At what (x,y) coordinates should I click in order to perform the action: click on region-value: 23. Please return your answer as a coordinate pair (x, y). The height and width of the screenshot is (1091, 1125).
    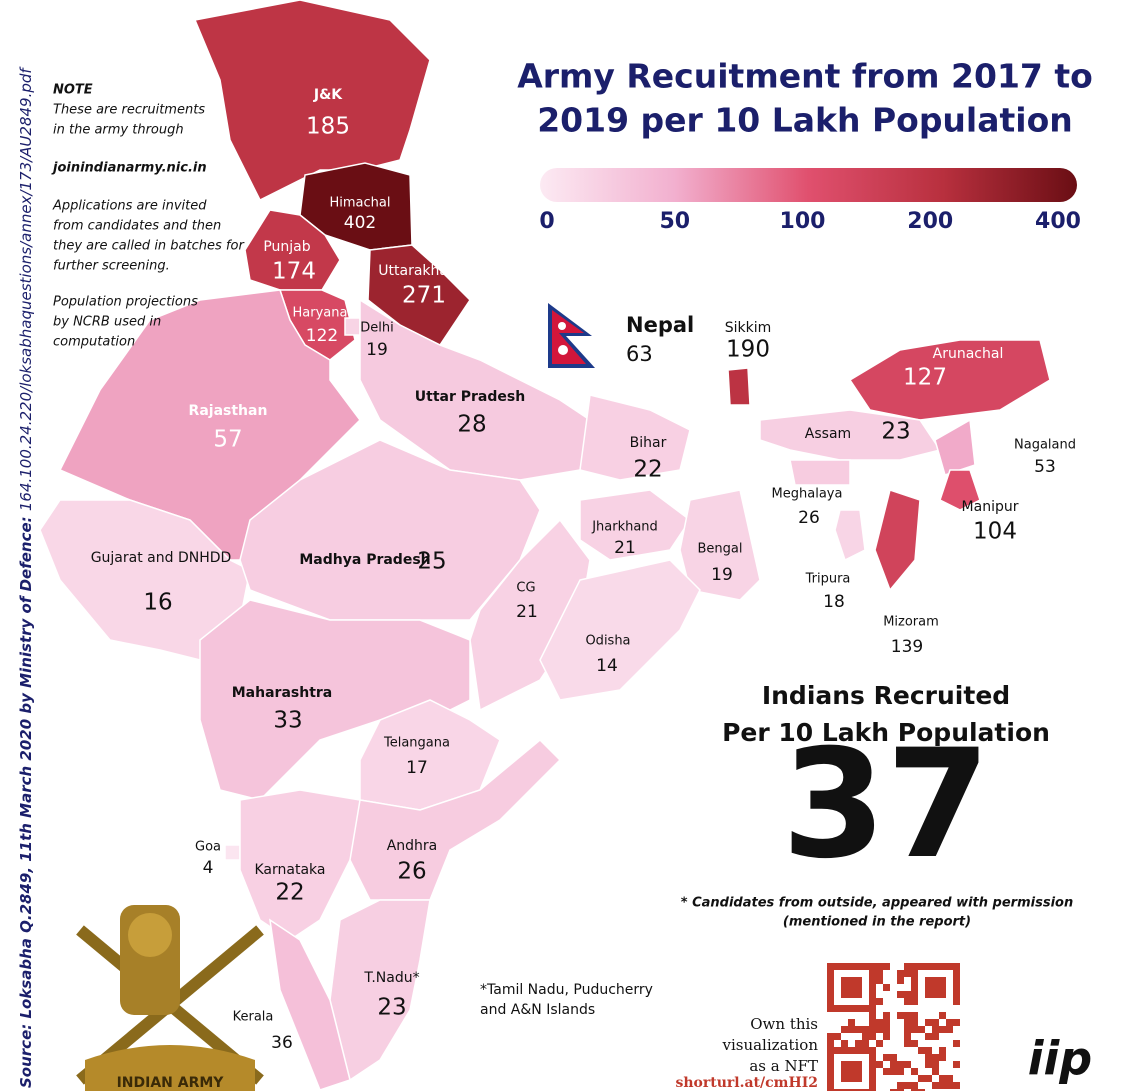
    Looking at the image, I should click on (895, 432).